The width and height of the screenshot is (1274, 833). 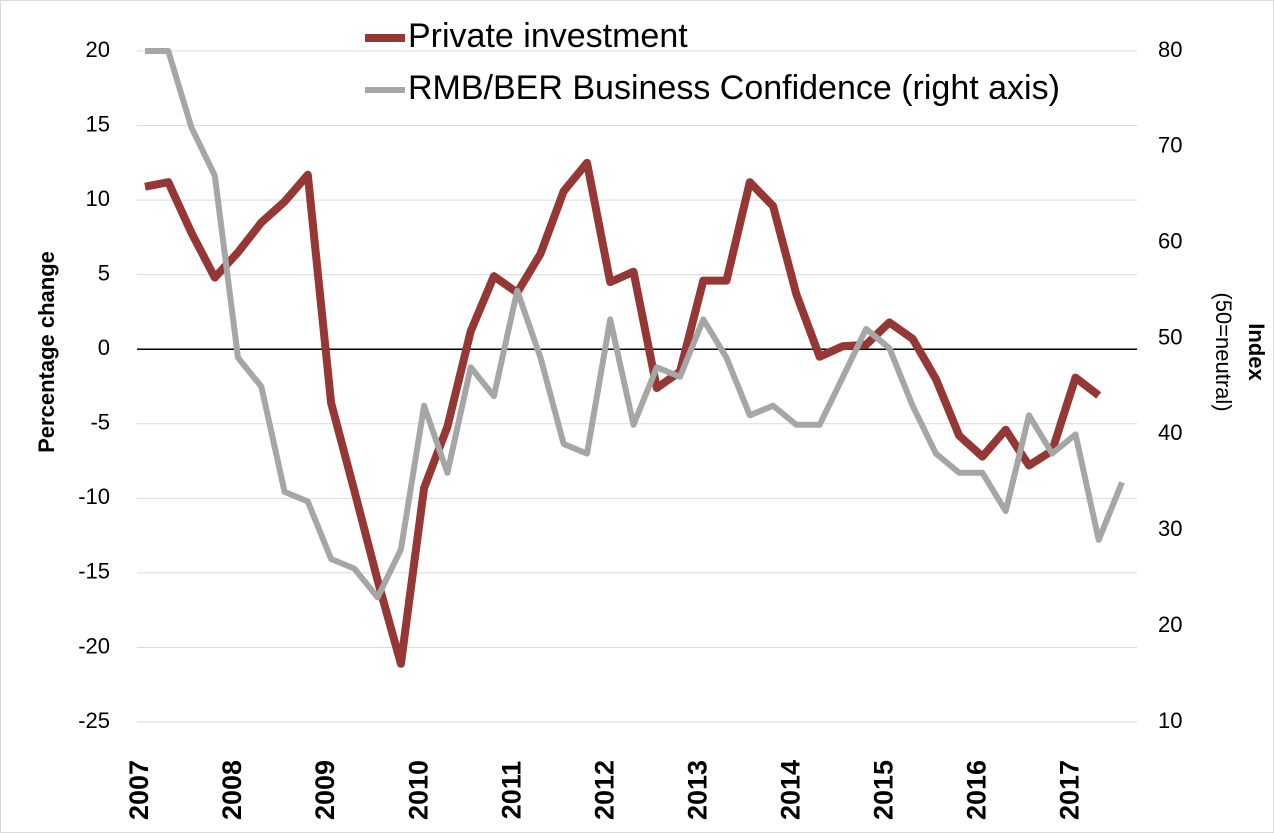 What do you see at coordinates (734, 88) in the screenshot?
I see `legend-label: RMB/BER Business Confidence (right axis)` at bounding box center [734, 88].